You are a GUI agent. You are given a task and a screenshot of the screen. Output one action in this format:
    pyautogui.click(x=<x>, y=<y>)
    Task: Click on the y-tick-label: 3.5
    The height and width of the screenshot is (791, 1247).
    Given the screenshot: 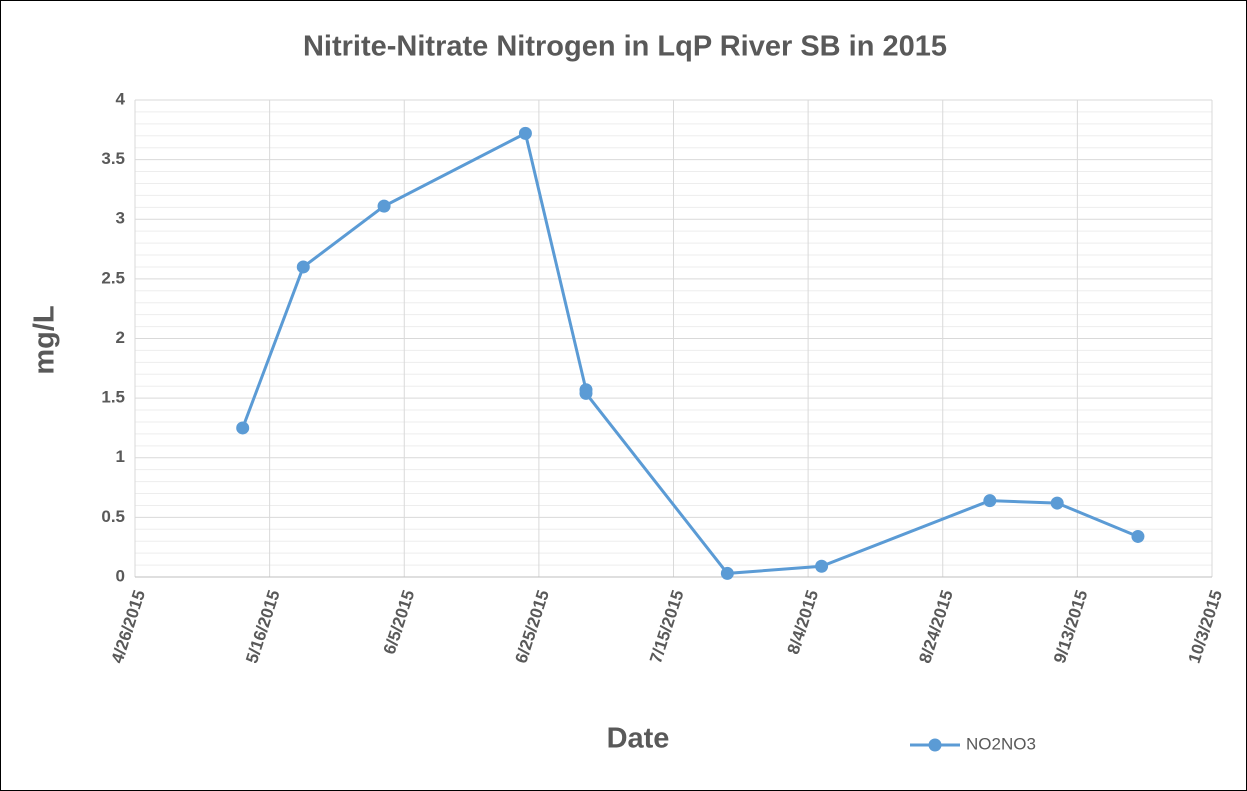 What is the action you would take?
    pyautogui.click(x=113, y=158)
    